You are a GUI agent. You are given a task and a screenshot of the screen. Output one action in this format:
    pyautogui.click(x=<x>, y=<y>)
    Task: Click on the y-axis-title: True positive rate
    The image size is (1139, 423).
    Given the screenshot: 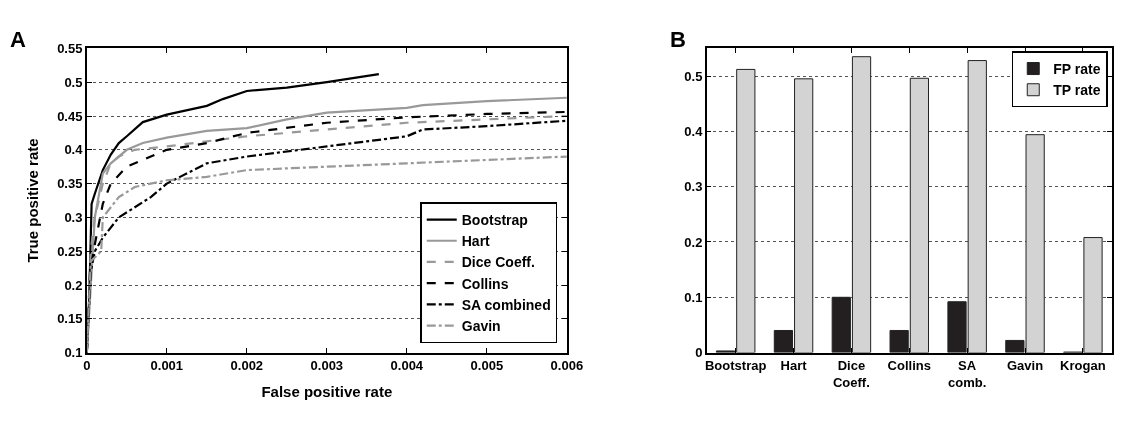 What is the action you would take?
    pyautogui.click(x=32, y=200)
    